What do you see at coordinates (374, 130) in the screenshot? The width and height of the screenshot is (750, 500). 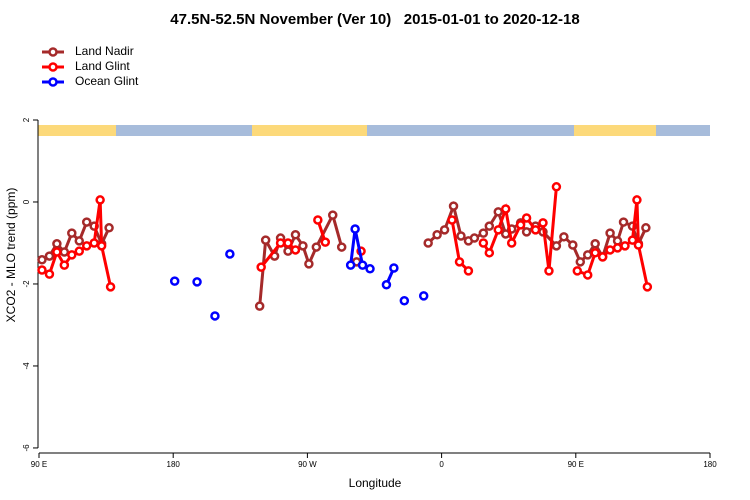 I see `land-ocean-strip` at bounding box center [374, 130].